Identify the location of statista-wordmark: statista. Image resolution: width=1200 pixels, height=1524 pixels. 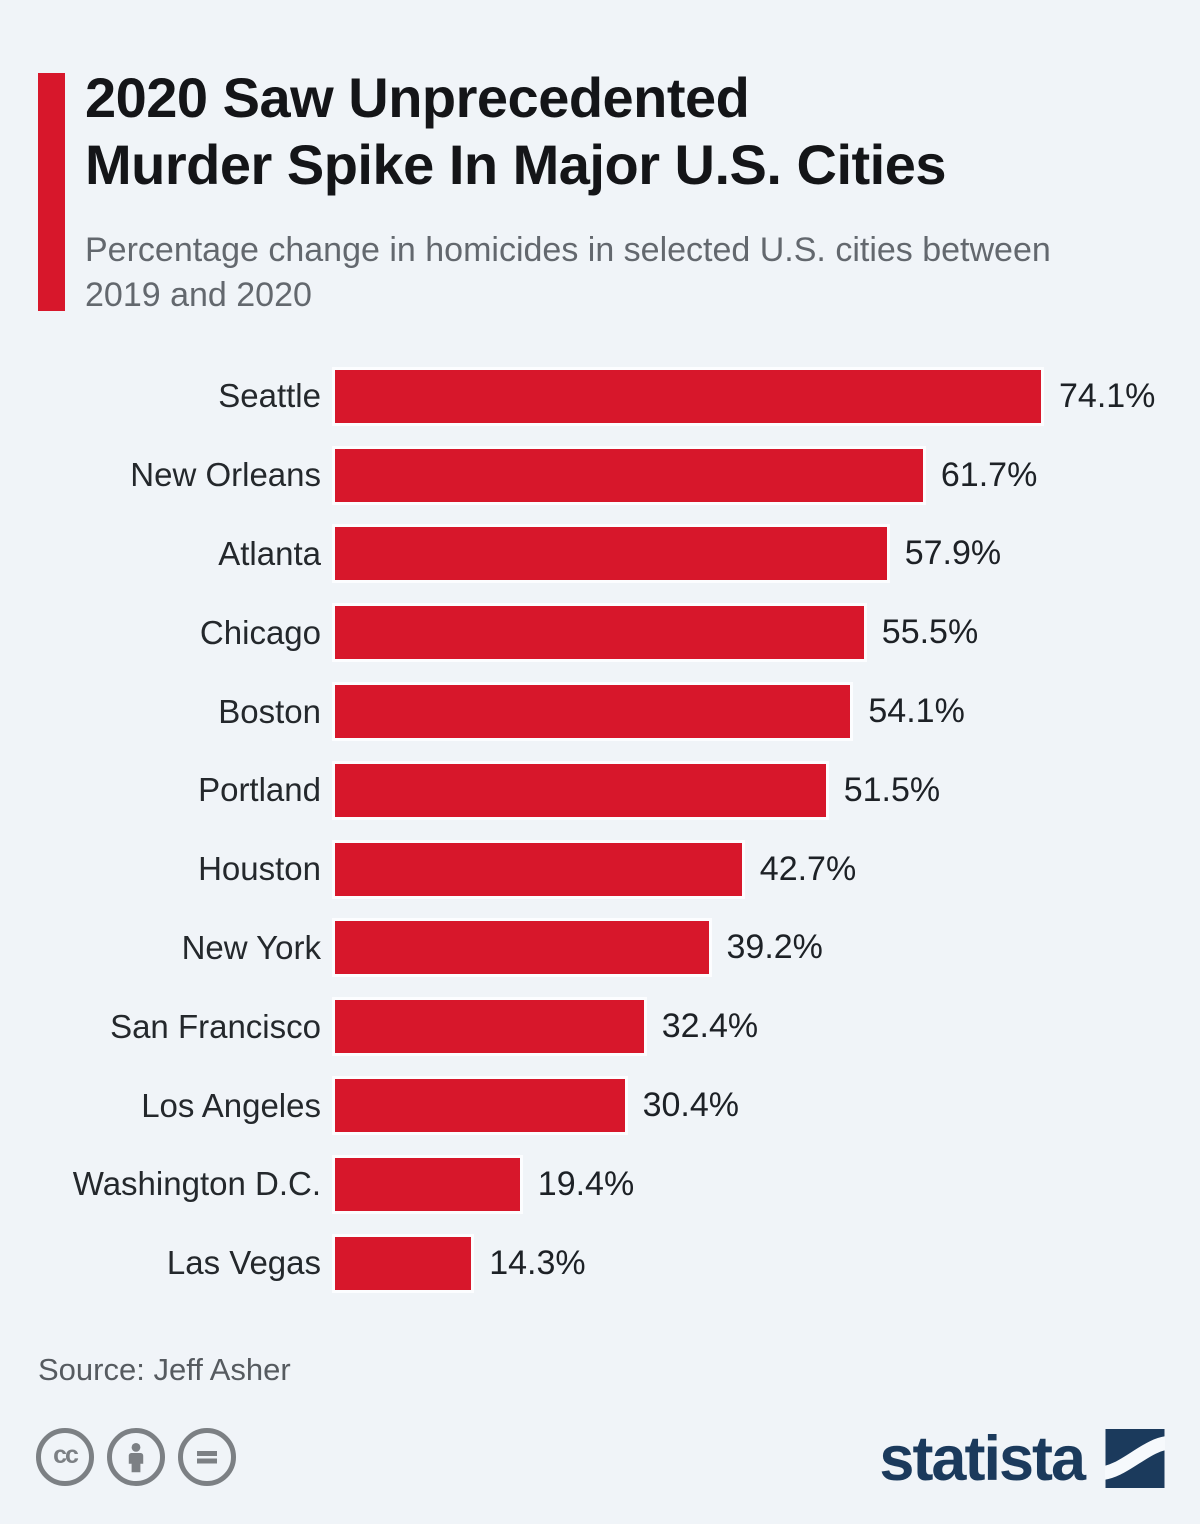
(982, 1459).